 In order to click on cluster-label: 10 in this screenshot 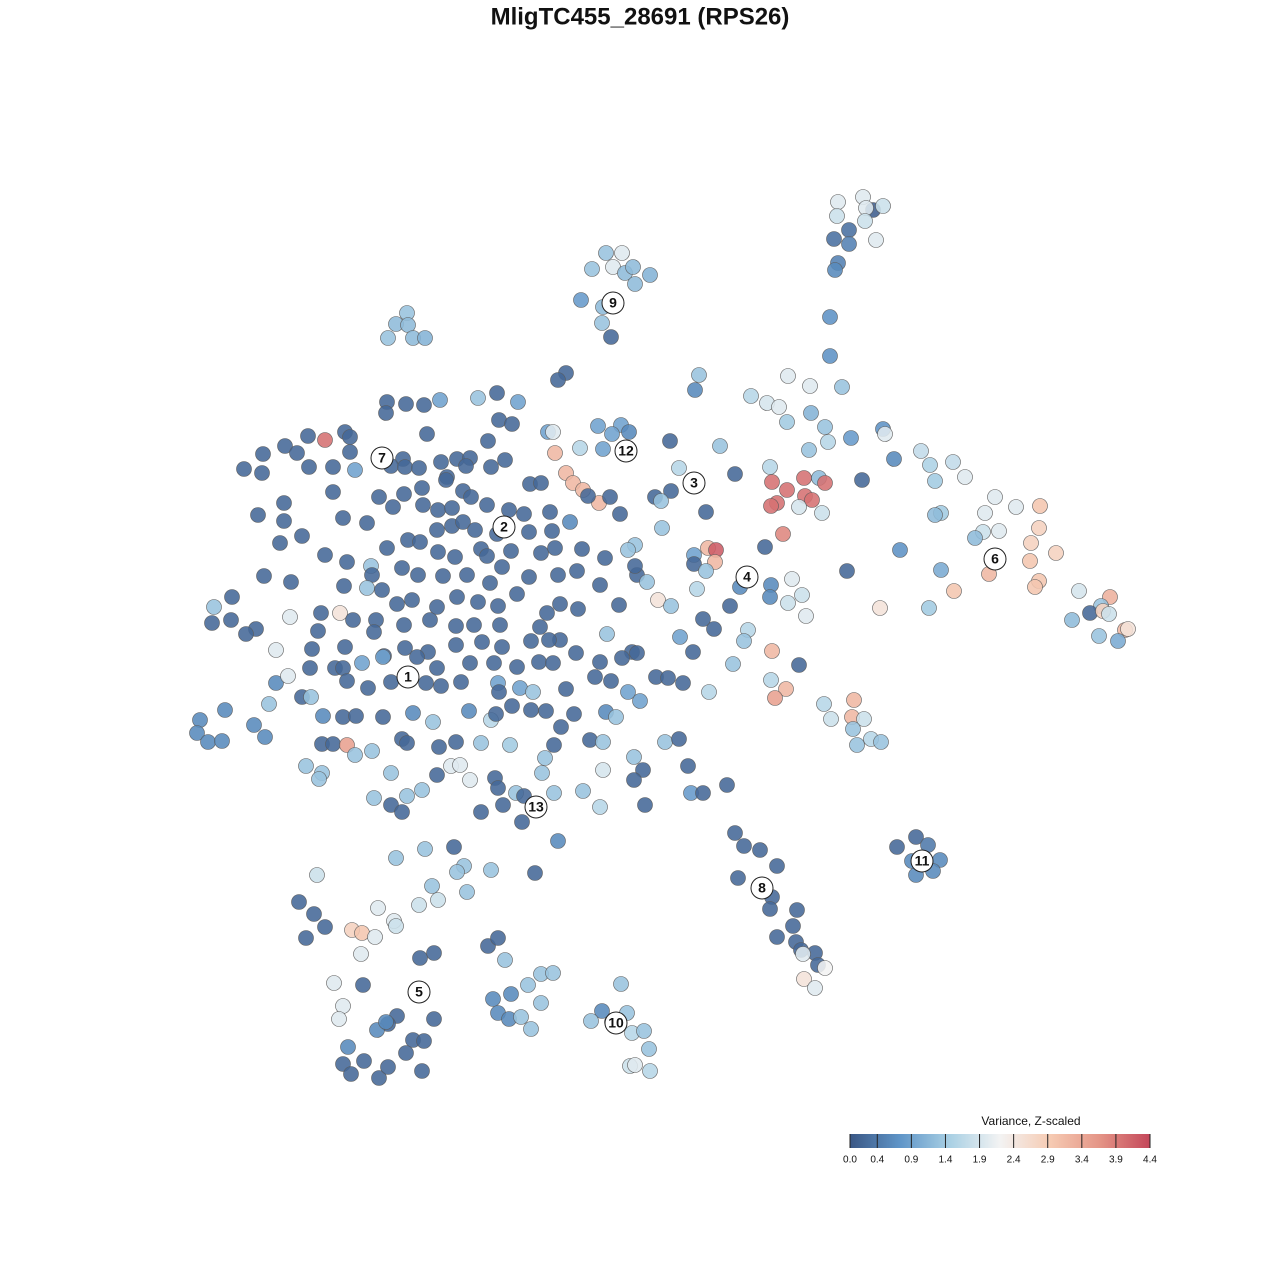, I will do `click(616, 1023)`.